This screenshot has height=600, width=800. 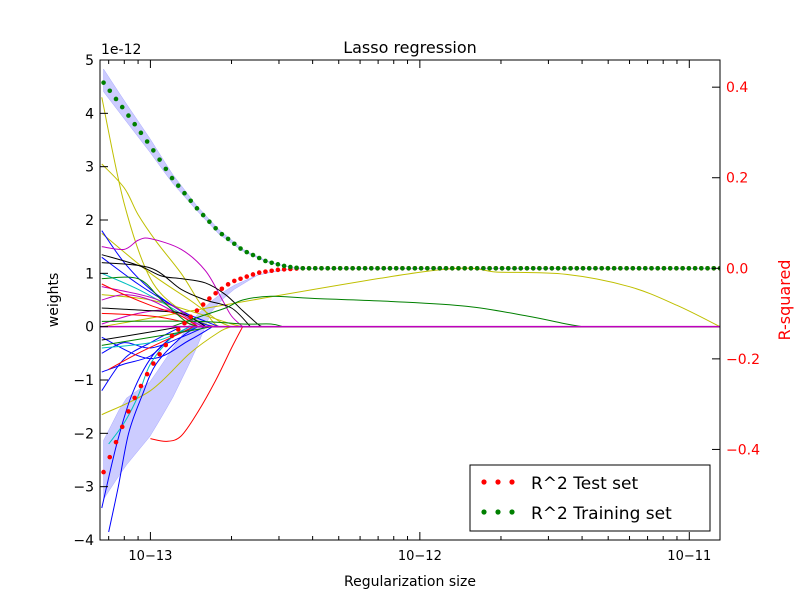 I want to click on y-left-tick-label: 0, so click(x=89, y=328).